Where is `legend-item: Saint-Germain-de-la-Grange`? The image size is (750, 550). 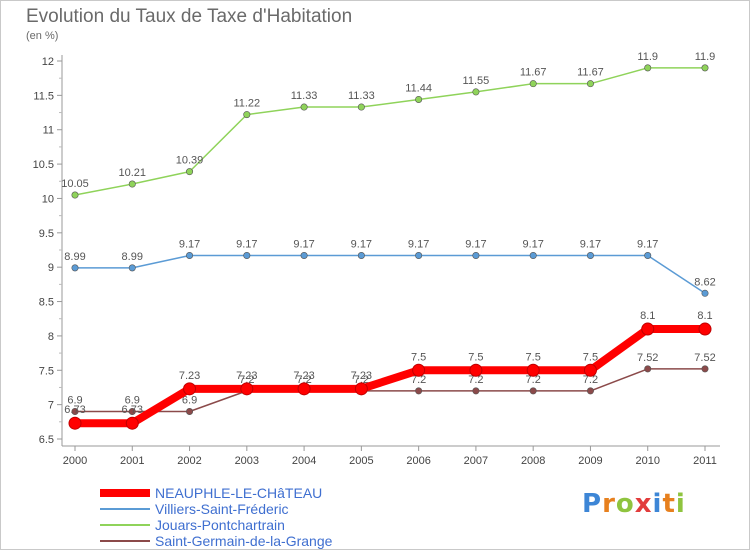 legend-item: Saint-Germain-de-la-Grange is located at coordinates (250, 541).